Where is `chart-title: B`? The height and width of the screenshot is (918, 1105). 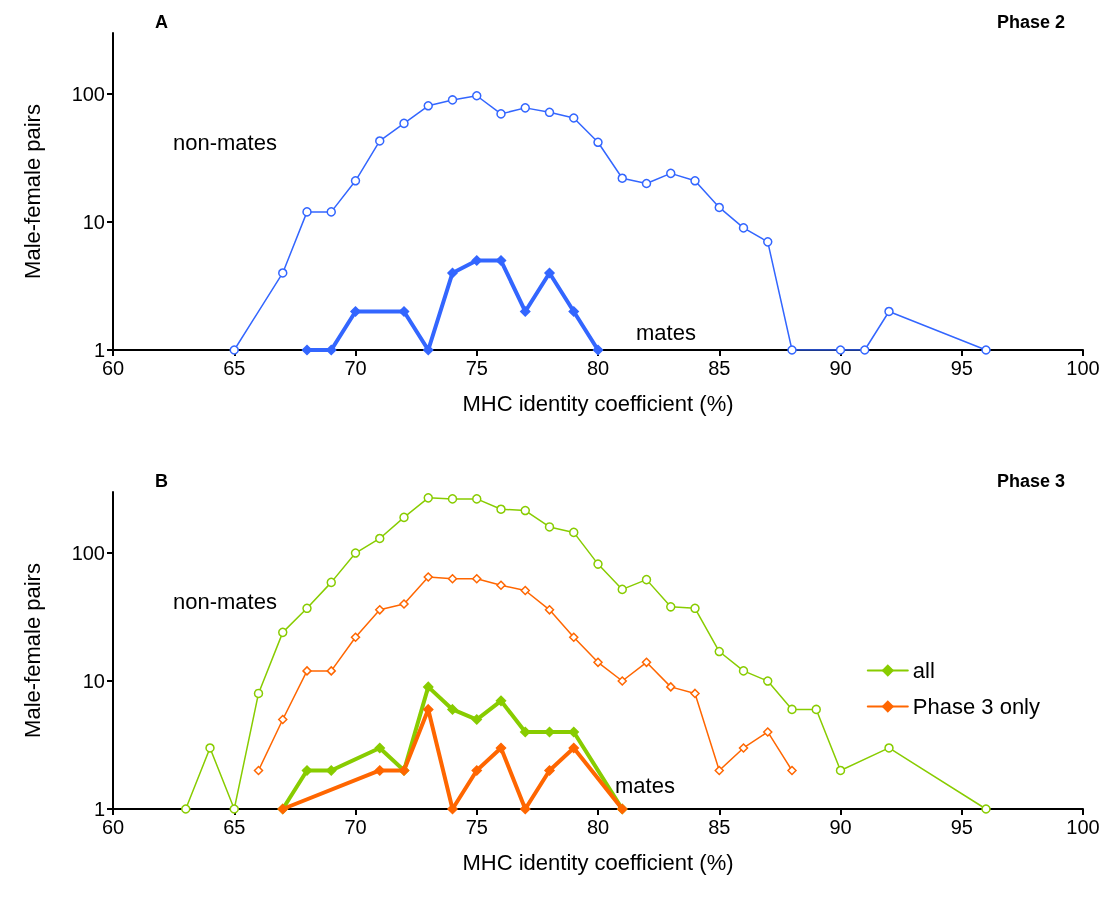 chart-title: B is located at coordinates (161, 481).